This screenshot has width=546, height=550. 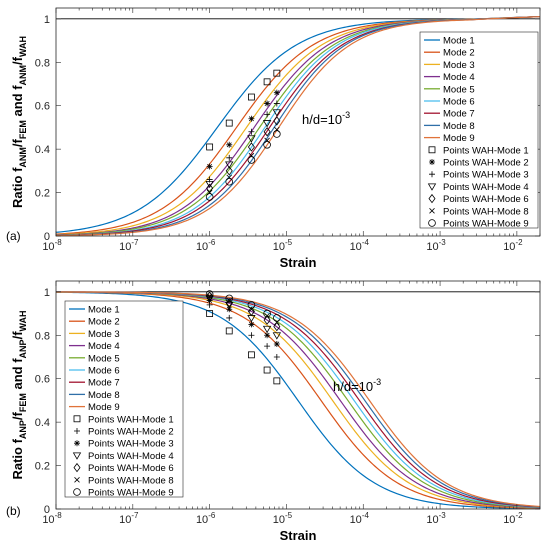 What do you see at coordinates (77, 431) in the screenshot?
I see `legend-marker-plus` at bounding box center [77, 431].